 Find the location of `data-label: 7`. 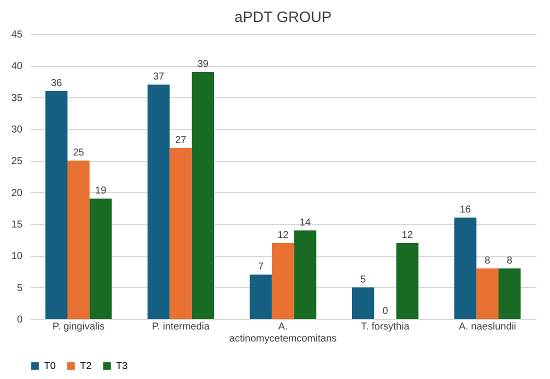

data-label: 7 is located at coordinates (261, 267).